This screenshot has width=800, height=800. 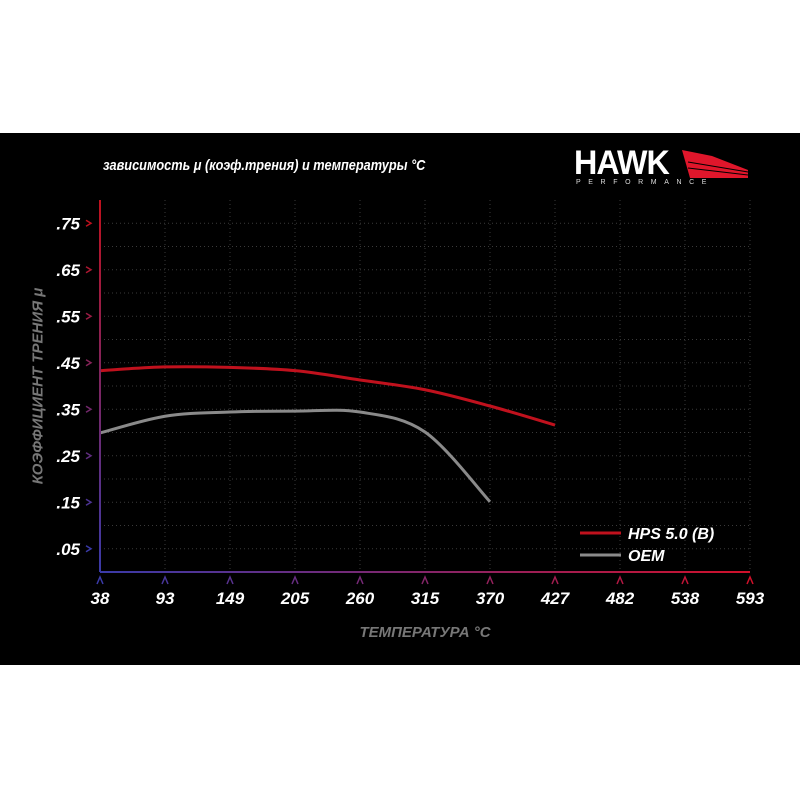 I want to click on x-tick-label: 482, so click(x=620, y=598).